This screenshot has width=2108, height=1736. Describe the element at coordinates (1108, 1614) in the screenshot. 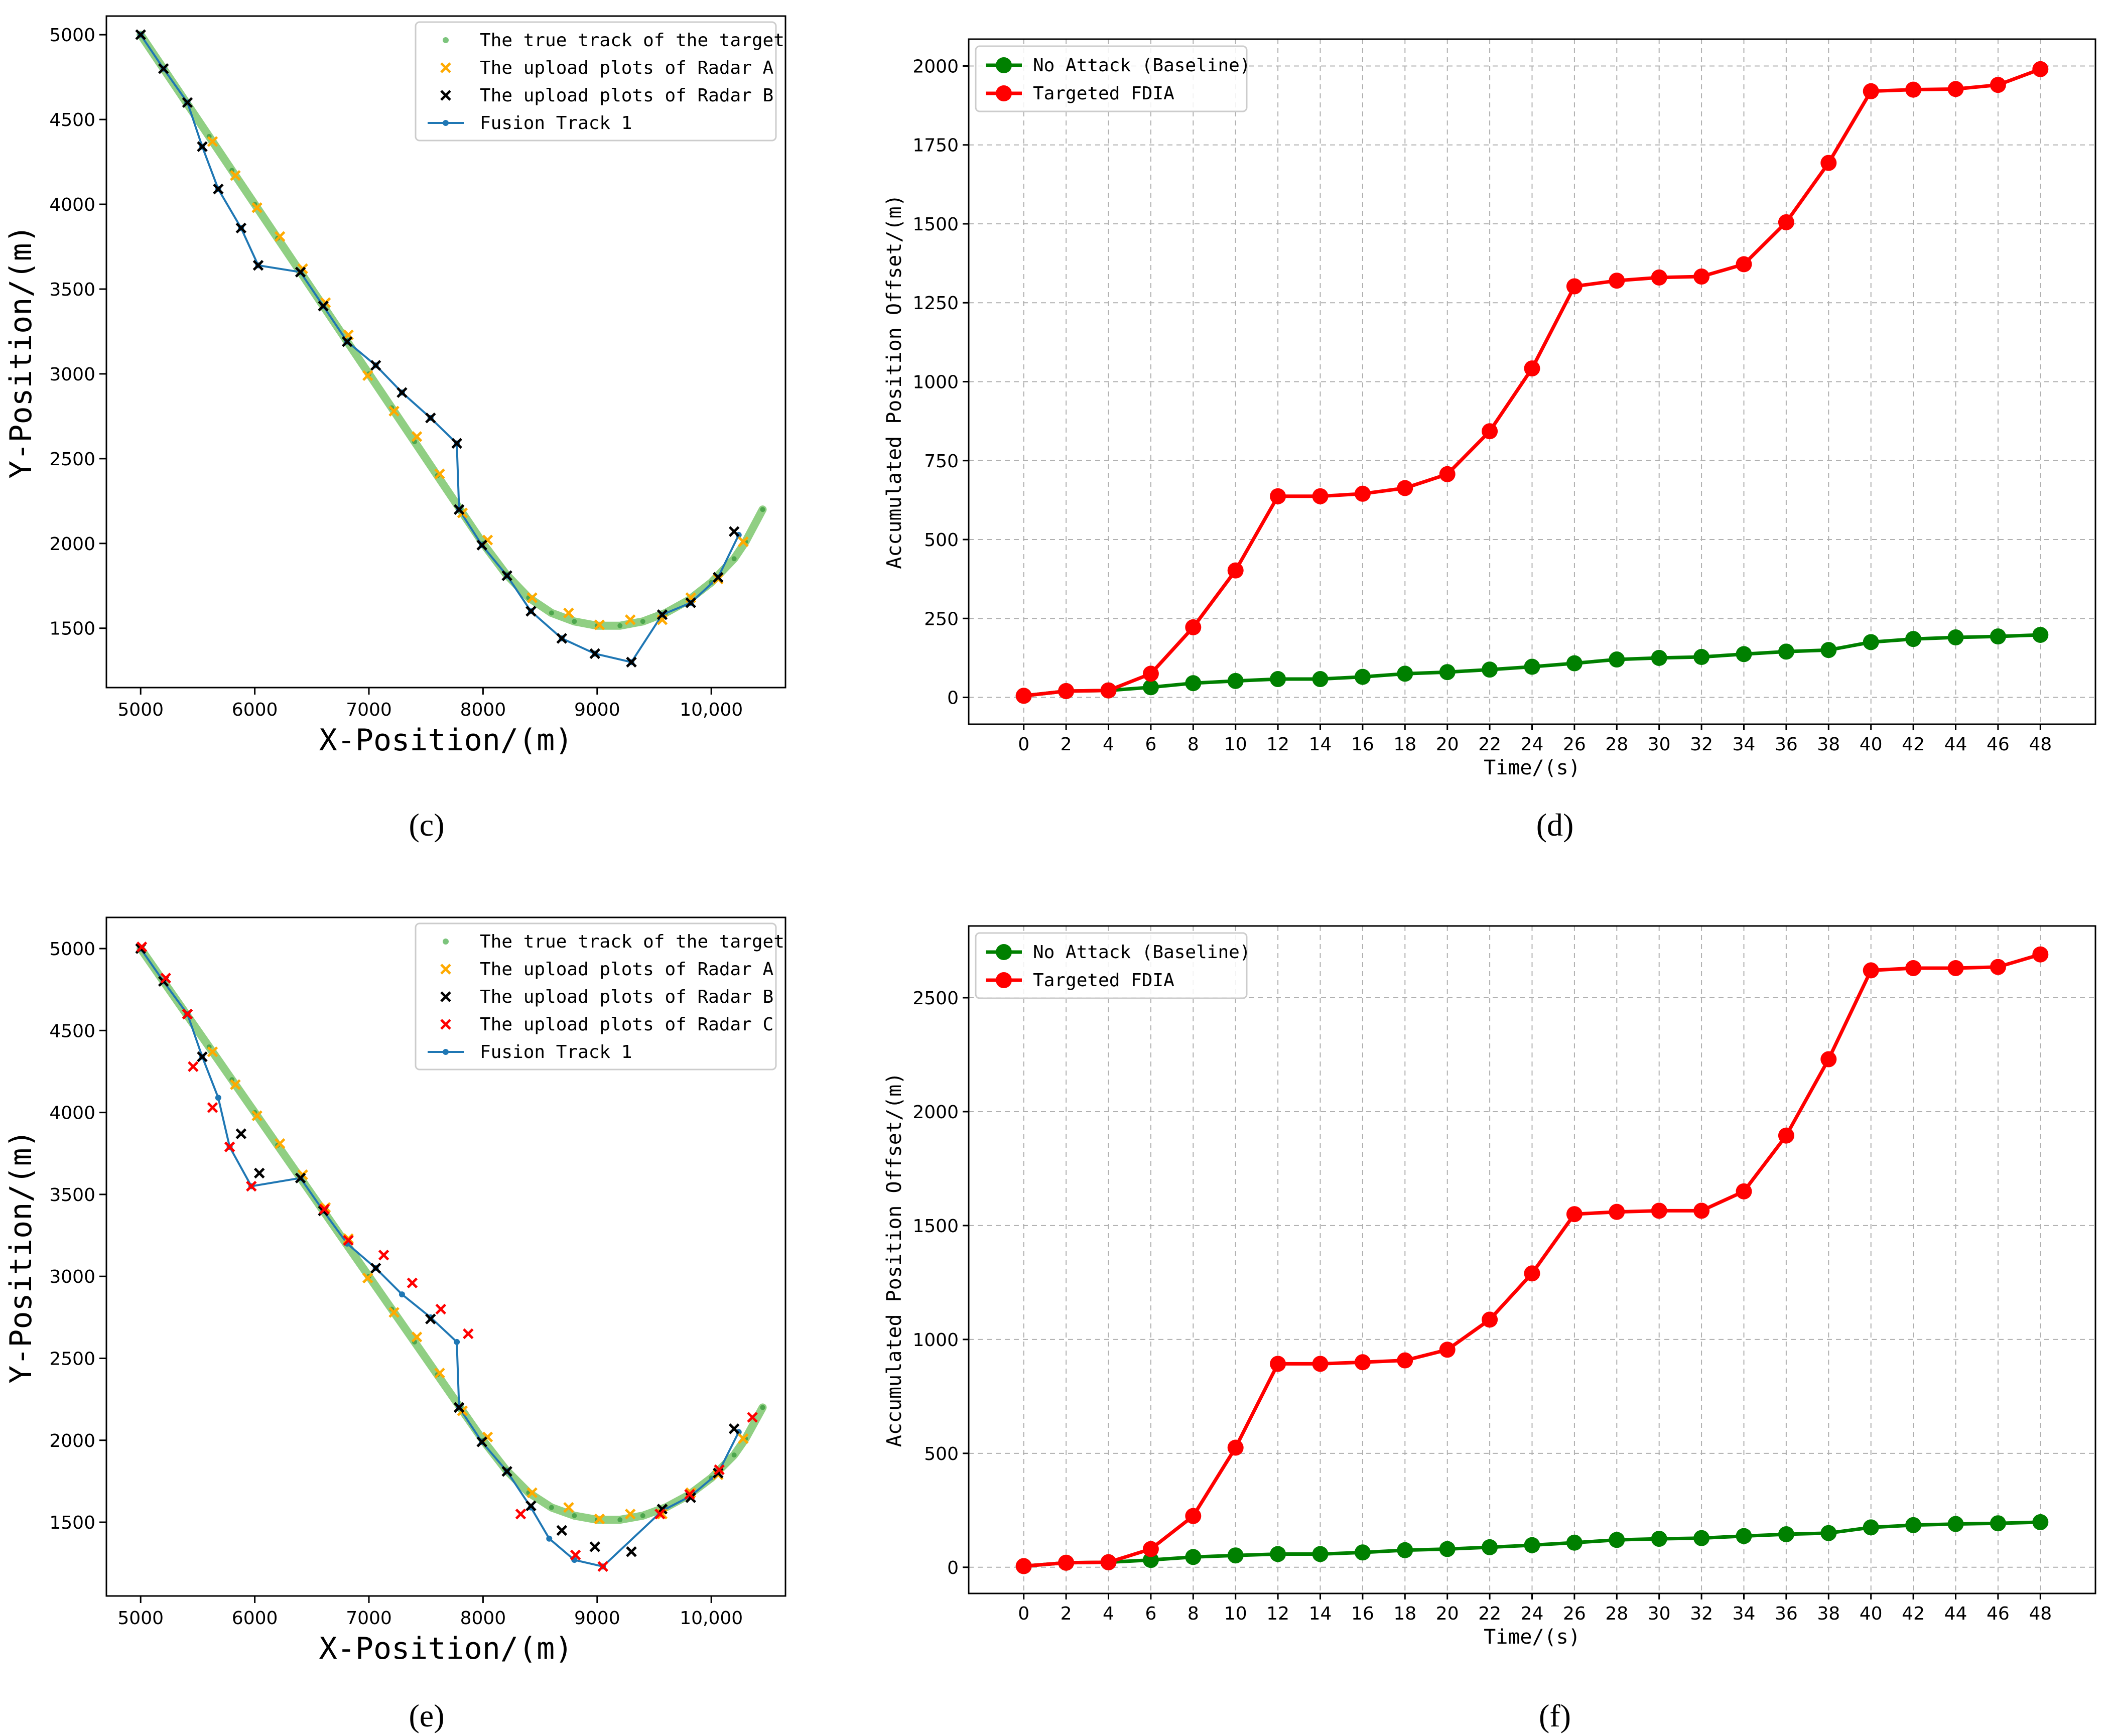

I see `x-tick-label: 4` at that location.